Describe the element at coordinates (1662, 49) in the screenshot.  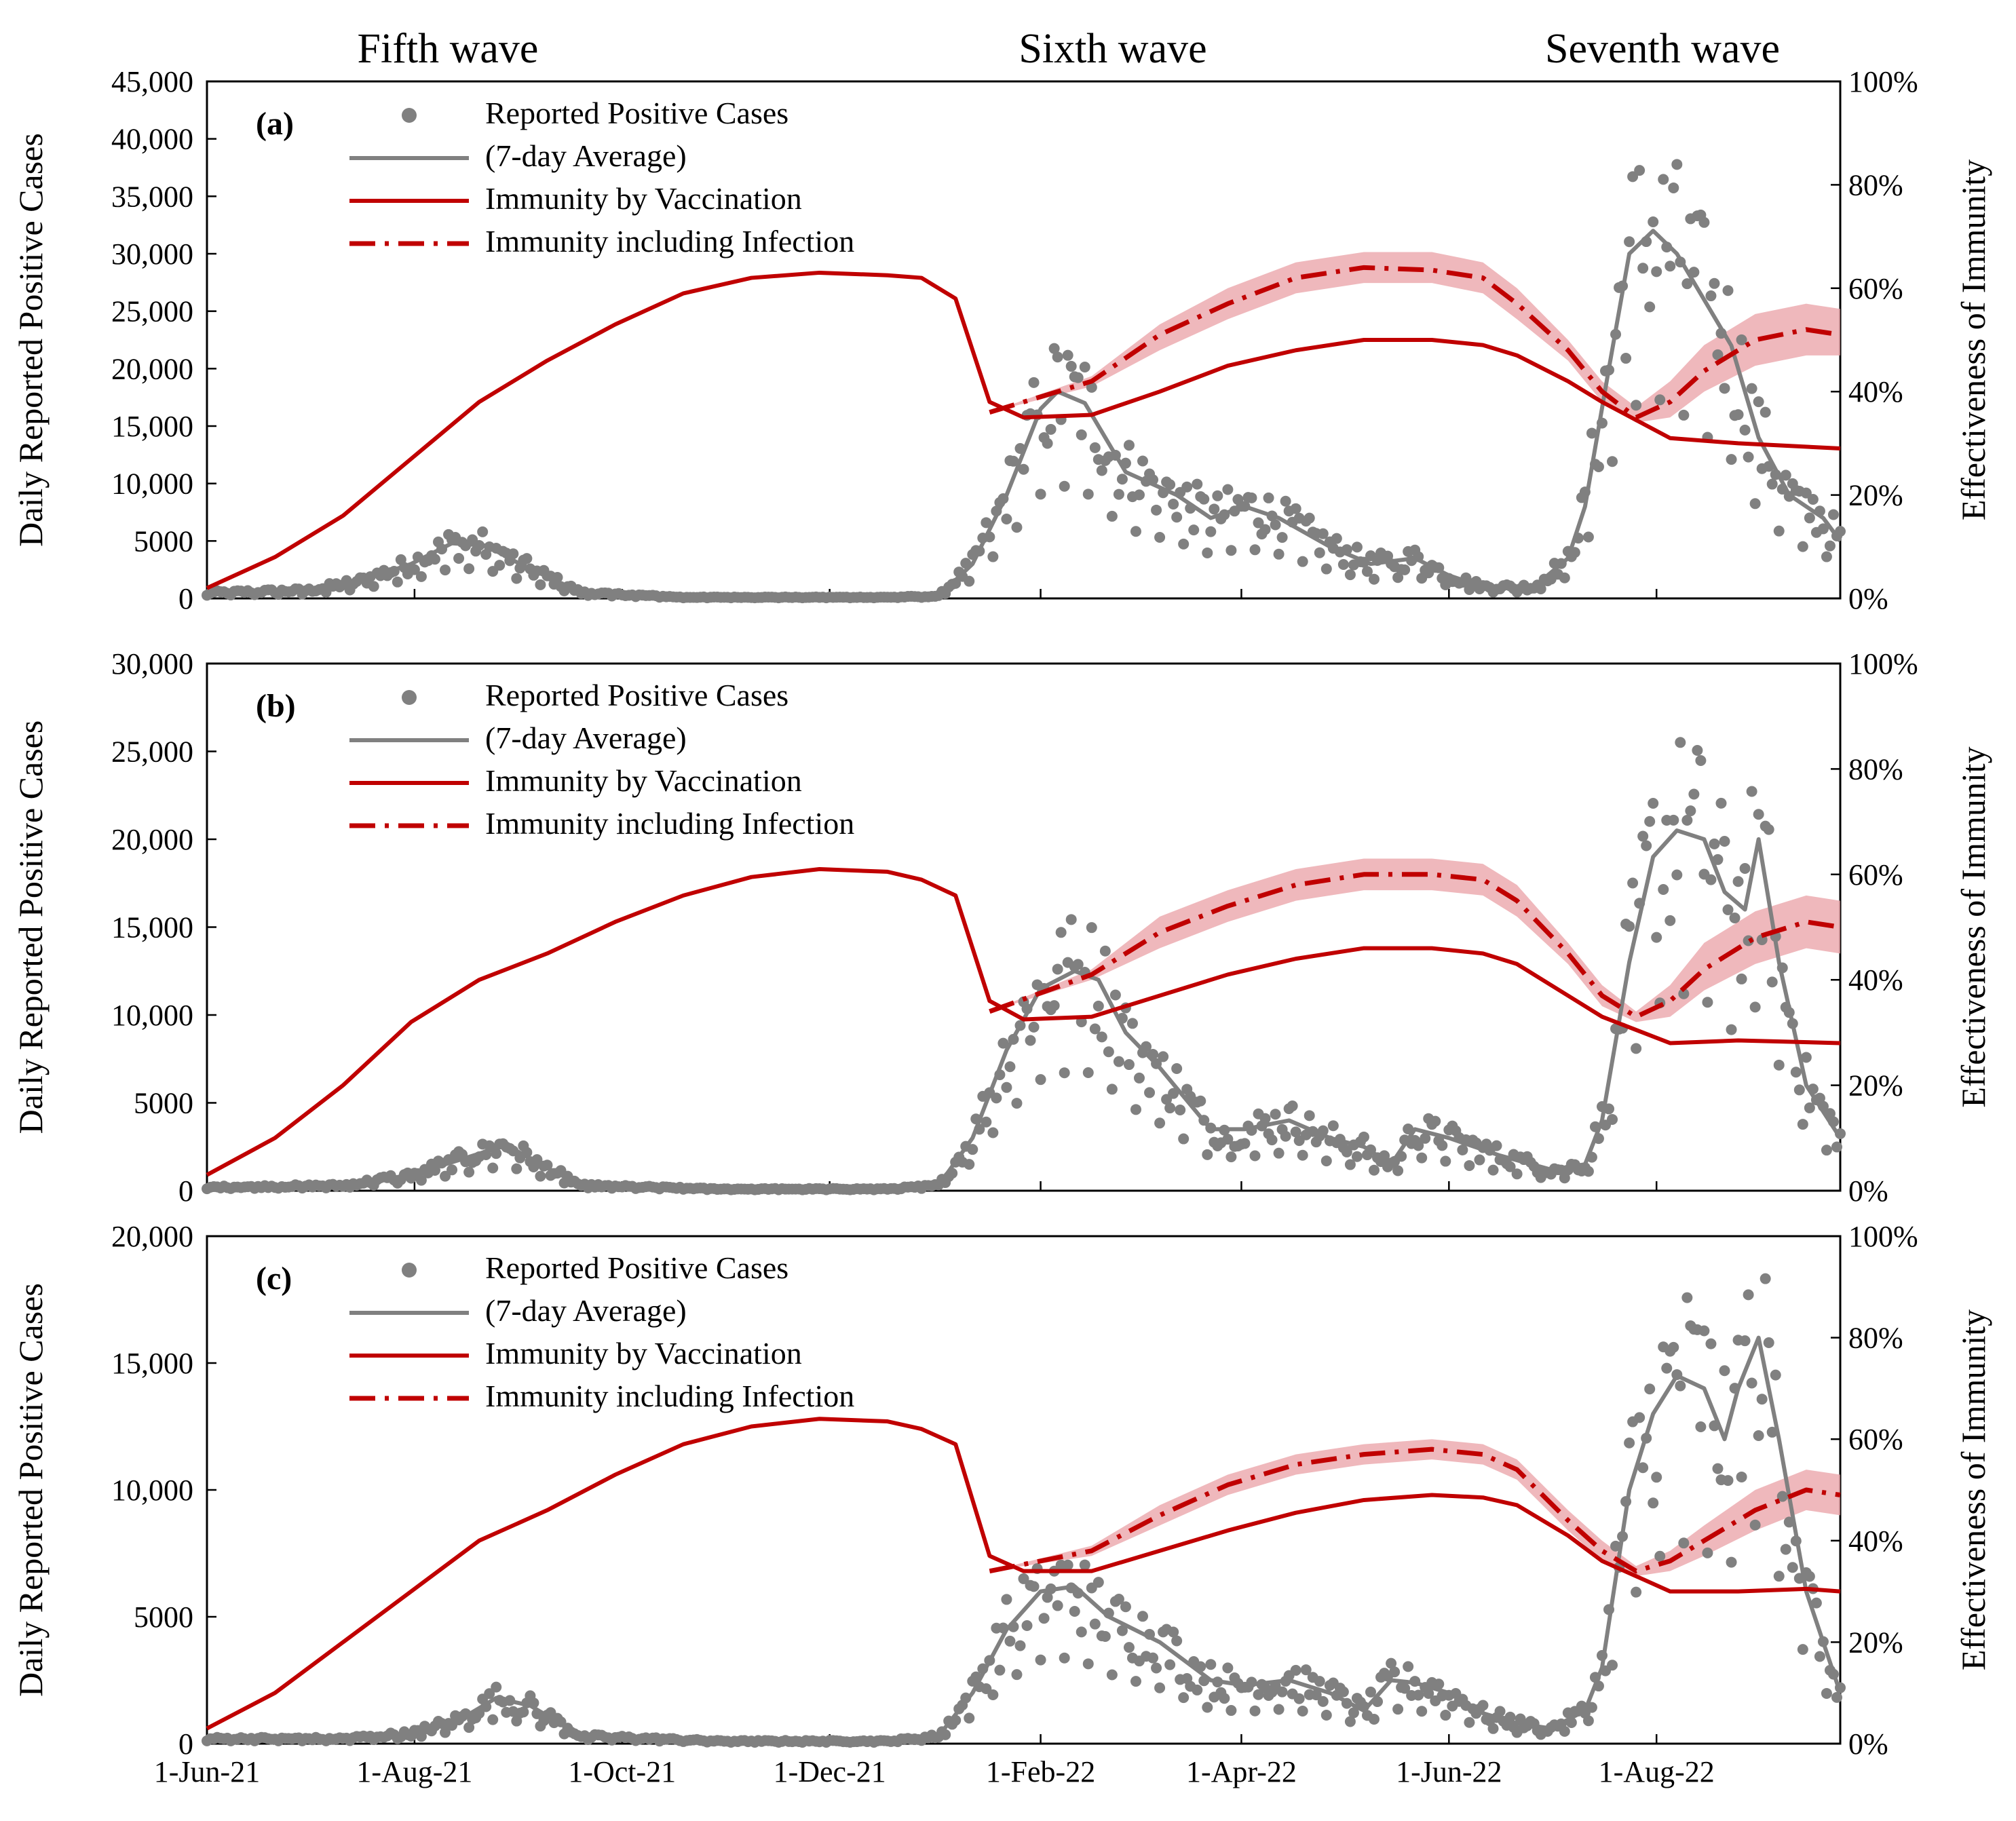
I see `wave-label-seventh: Seventh wave` at that location.